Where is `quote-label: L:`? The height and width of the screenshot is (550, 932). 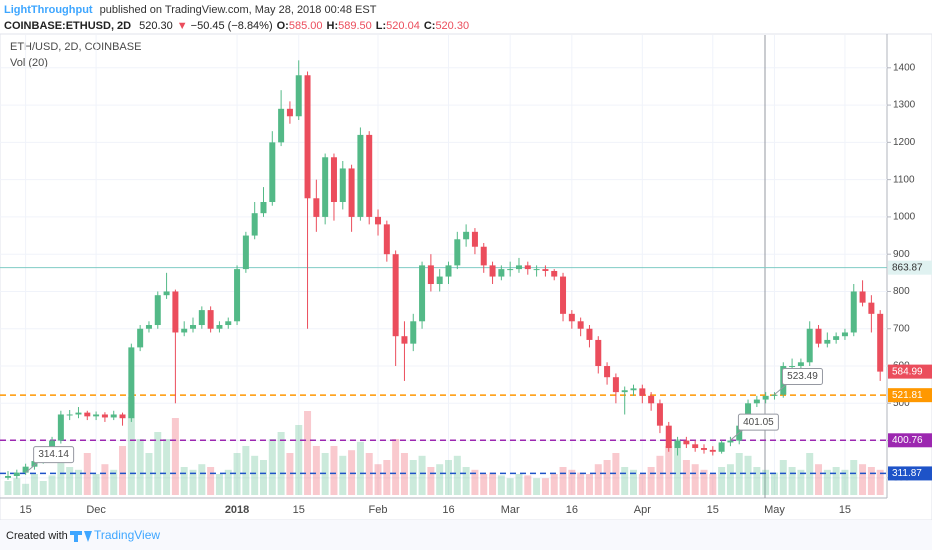
quote-label: L: is located at coordinates (381, 26).